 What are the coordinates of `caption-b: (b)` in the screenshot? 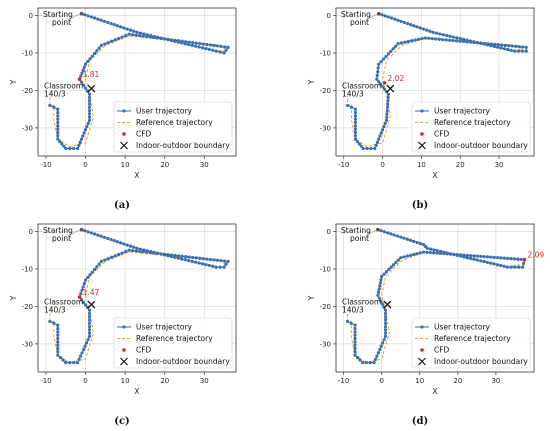 It's located at (420, 205).